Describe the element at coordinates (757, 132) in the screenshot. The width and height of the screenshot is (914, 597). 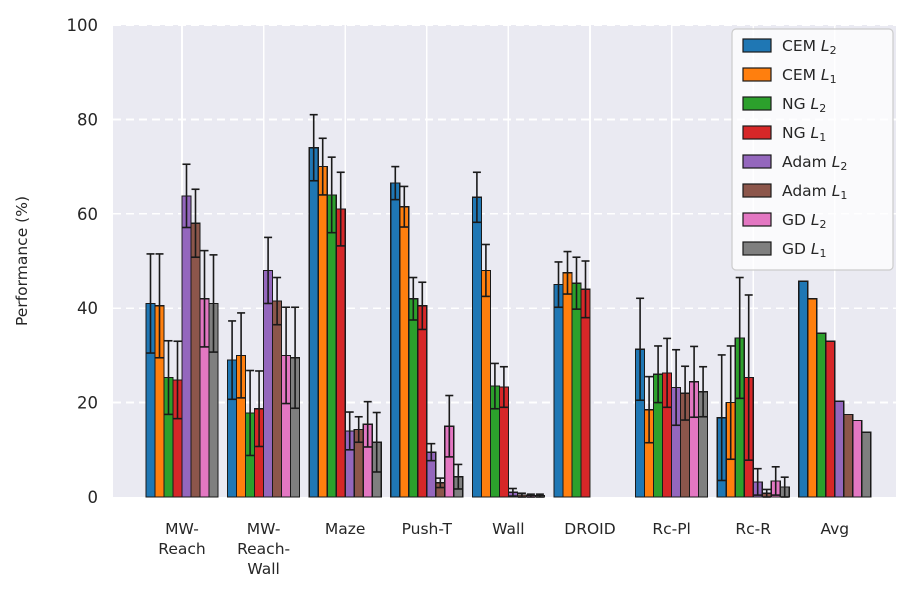
I see `legend-swatch-ng-l1` at that location.